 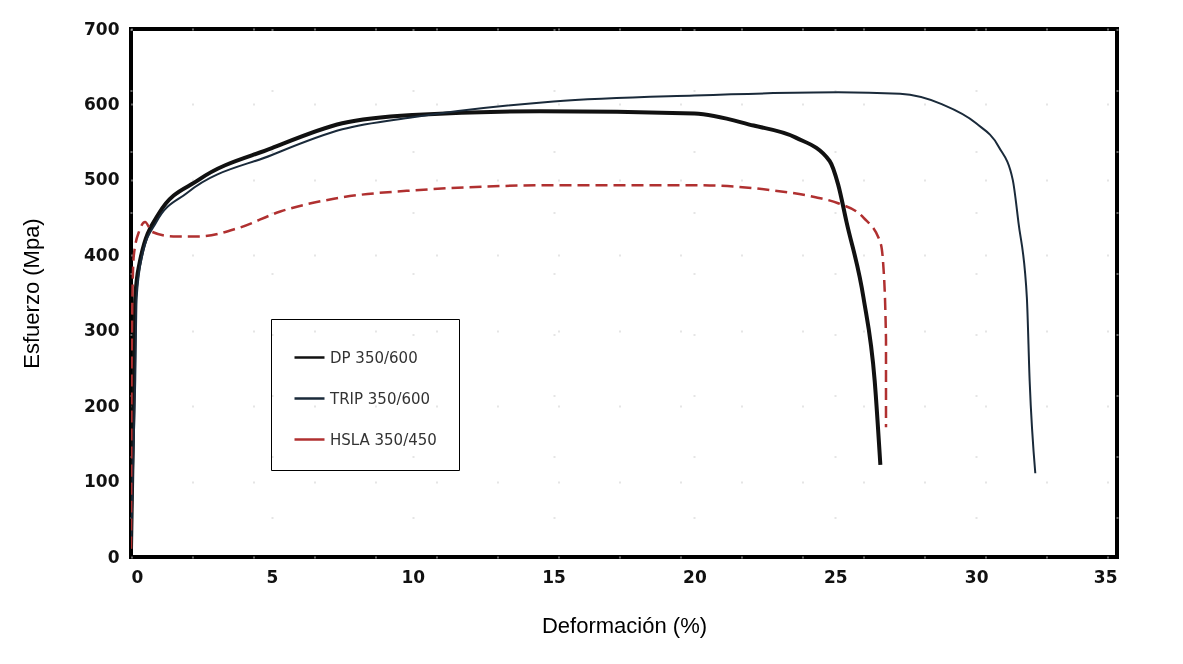 I want to click on y-tick-label: 600, so click(x=102, y=103).